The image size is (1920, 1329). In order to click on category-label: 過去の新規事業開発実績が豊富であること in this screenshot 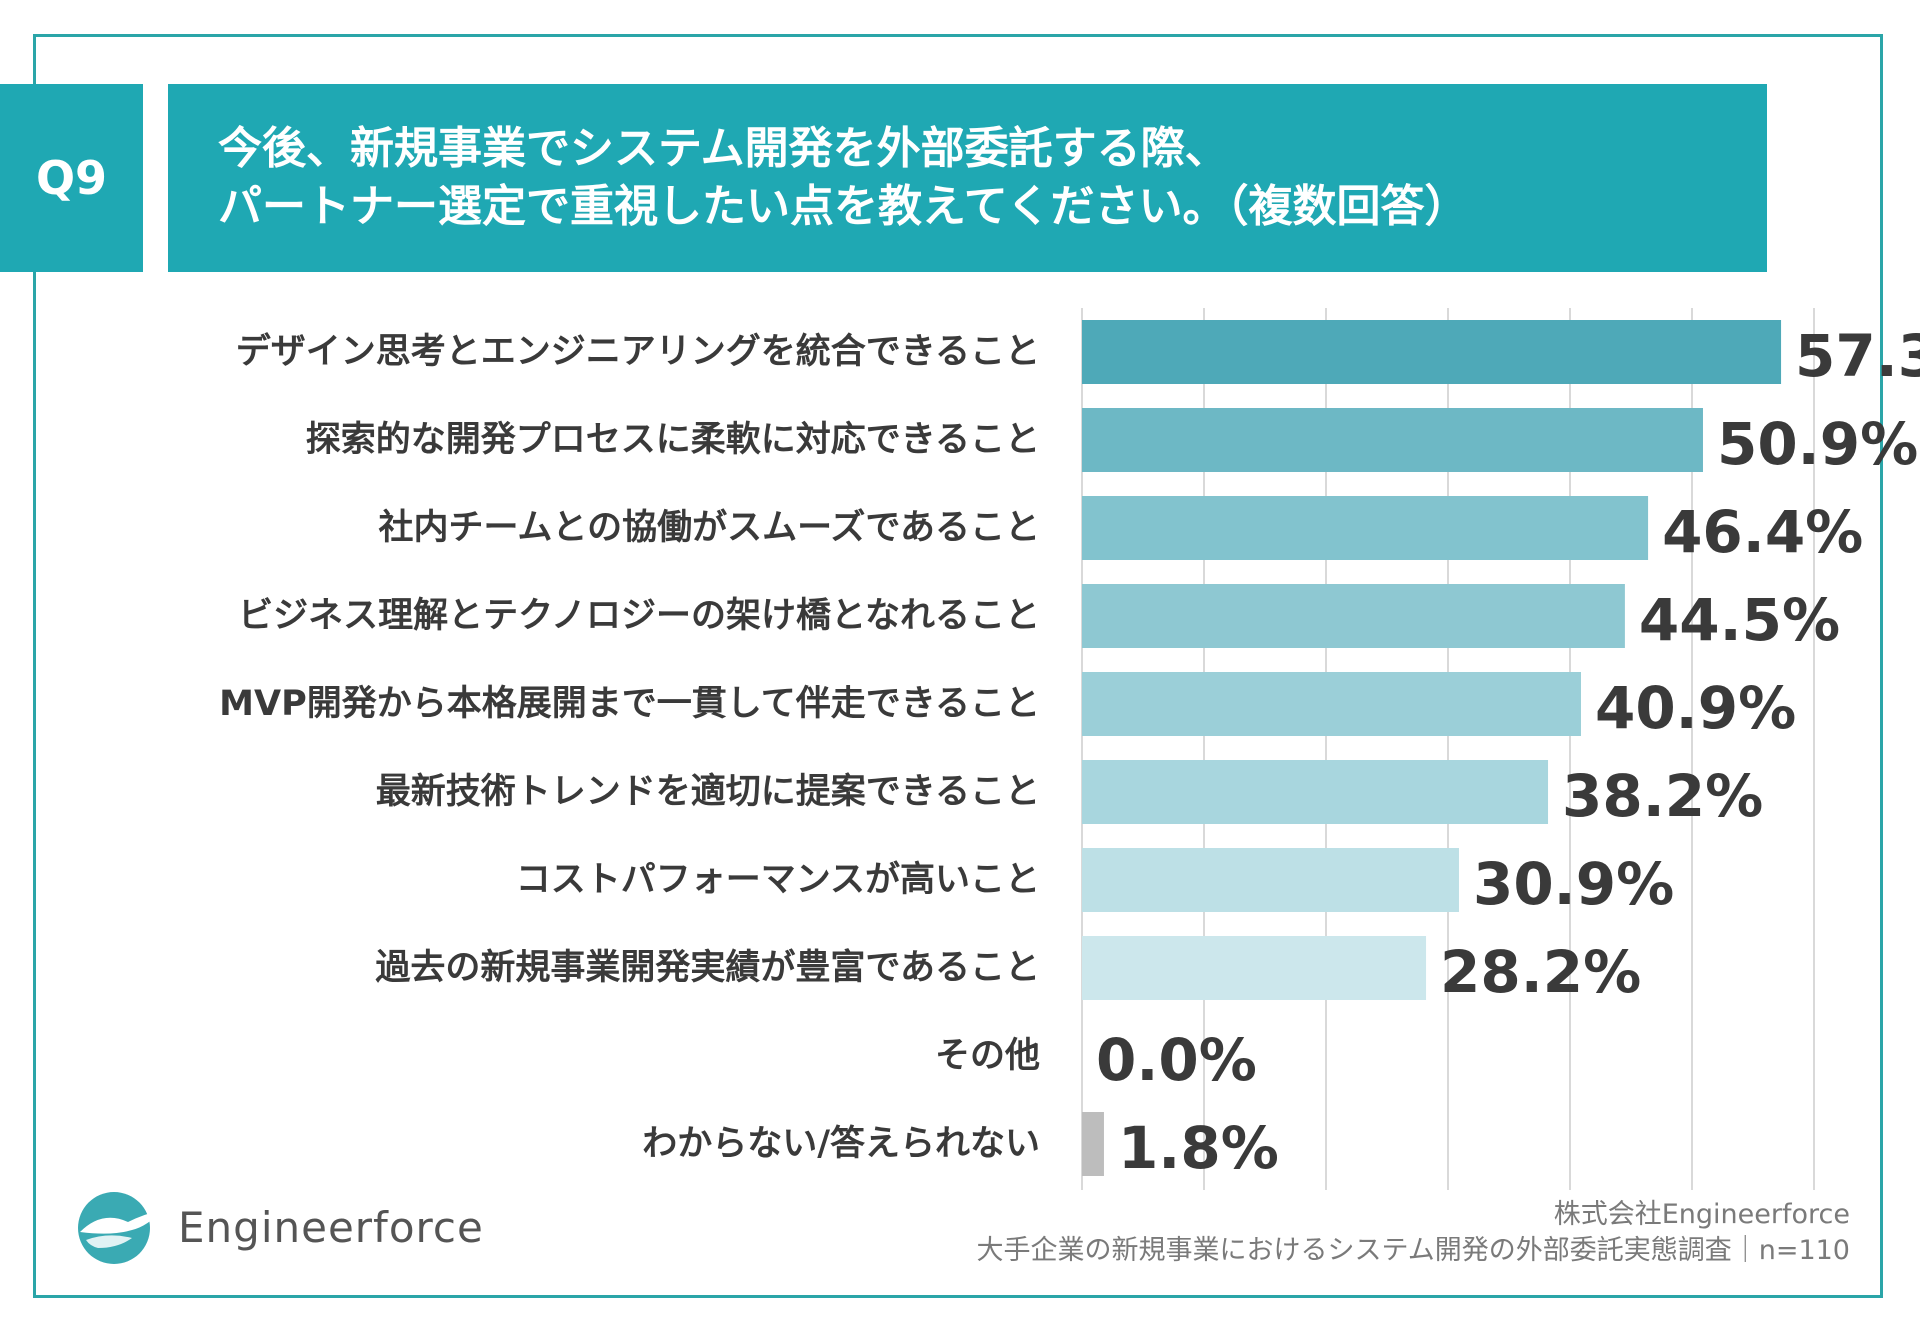, I will do `click(707, 967)`.